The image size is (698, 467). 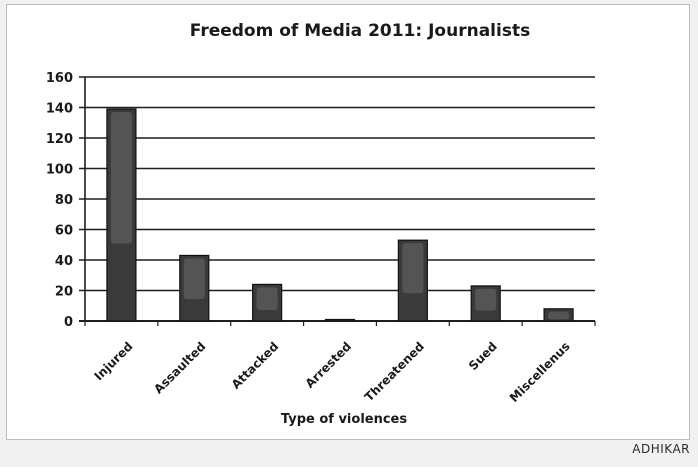 What do you see at coordinates (59, 78) in the screenshot?
I see `y-tick-label: 160` at bounding box center [59, 78].